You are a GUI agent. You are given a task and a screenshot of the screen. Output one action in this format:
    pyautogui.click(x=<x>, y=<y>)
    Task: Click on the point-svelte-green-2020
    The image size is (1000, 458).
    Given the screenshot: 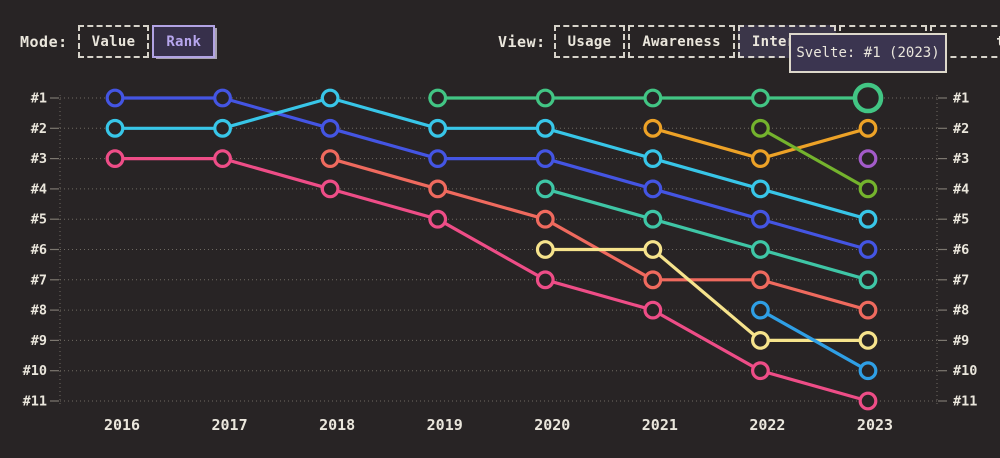 What is the action you would take?
    pyautogui.click(x=545, y=98)
    